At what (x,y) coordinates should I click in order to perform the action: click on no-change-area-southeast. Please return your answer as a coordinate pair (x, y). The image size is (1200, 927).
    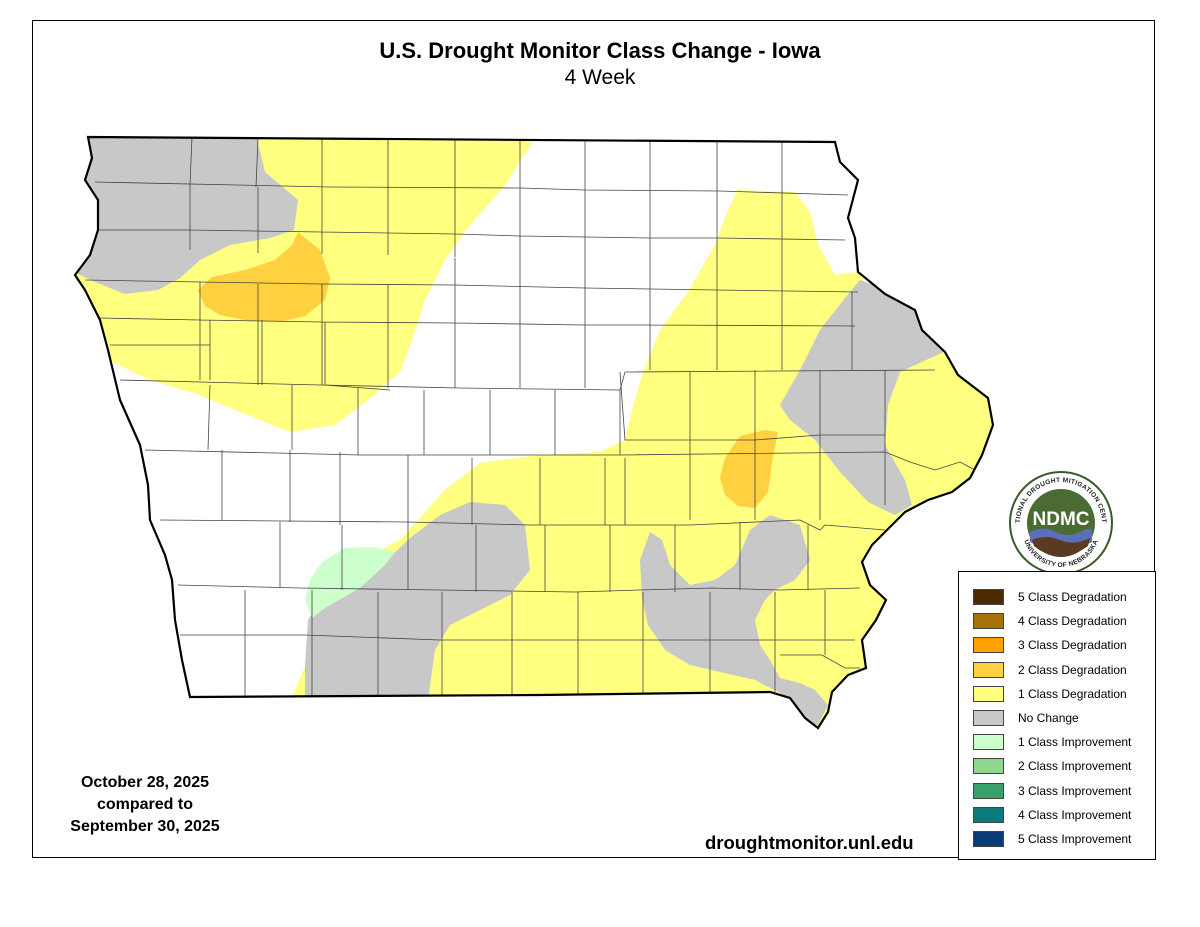
    Looking at the image, I should click on (734, 620).